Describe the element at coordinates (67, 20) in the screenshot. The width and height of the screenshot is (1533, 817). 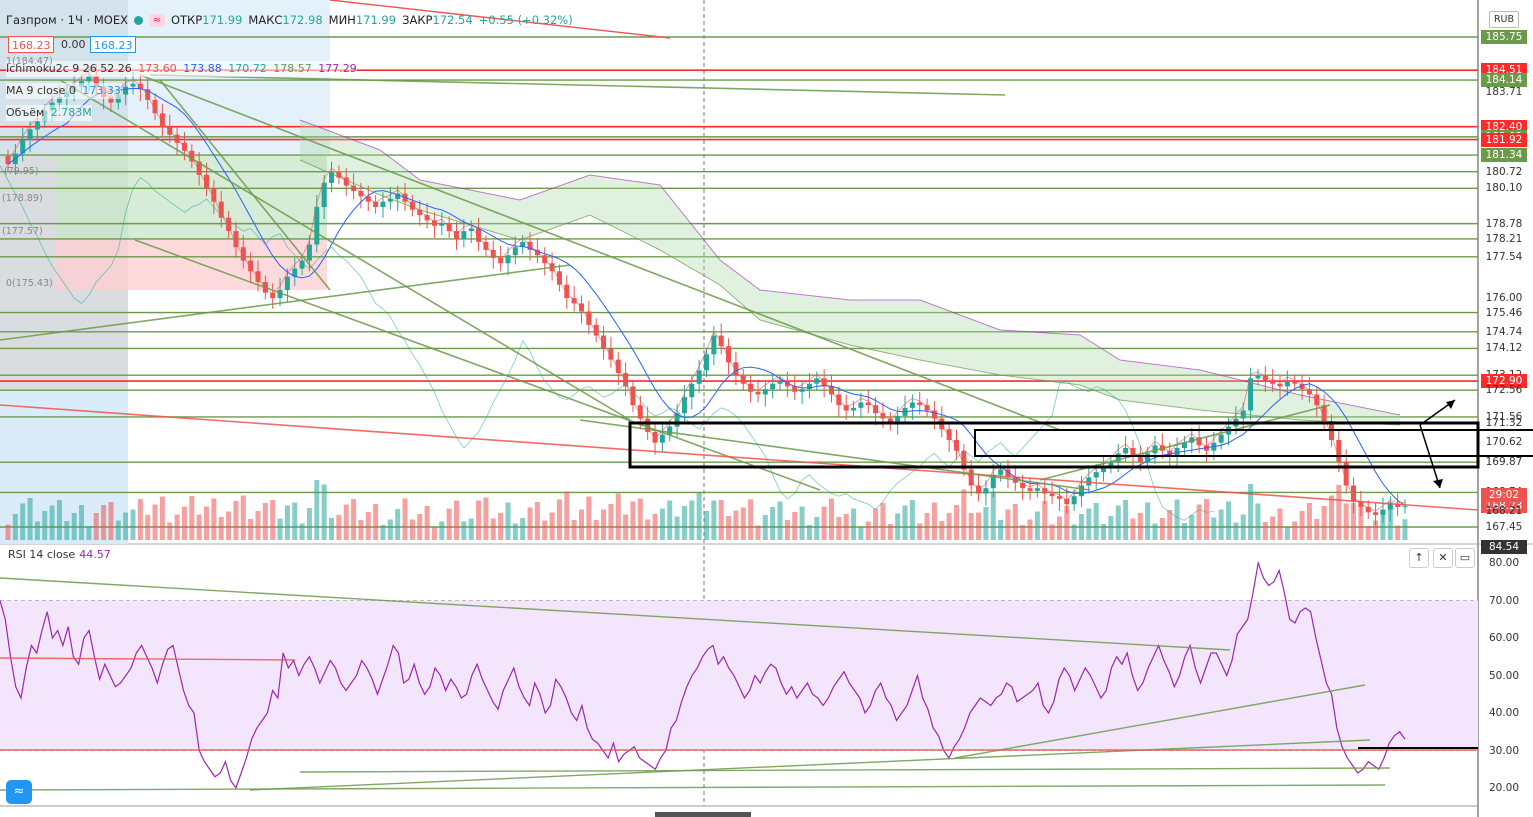
I see `symbol-title: Газпром · 1Ч · MOEX` at that location.